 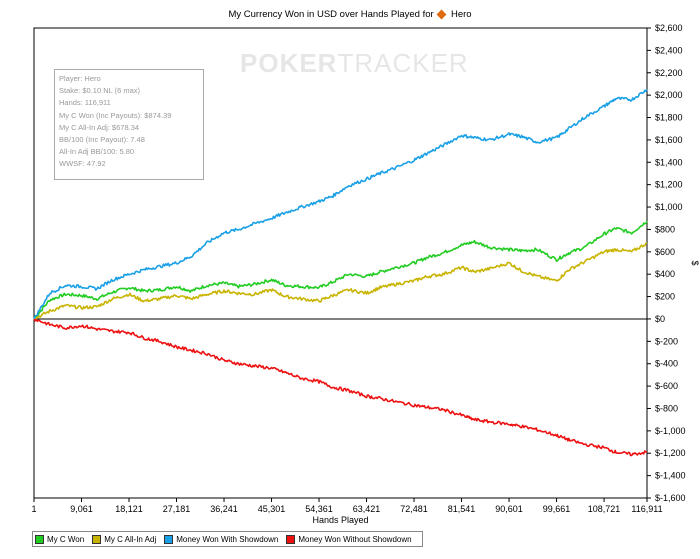 I want to click on y-tick-label: $1,200, so click(x=669, y=185).